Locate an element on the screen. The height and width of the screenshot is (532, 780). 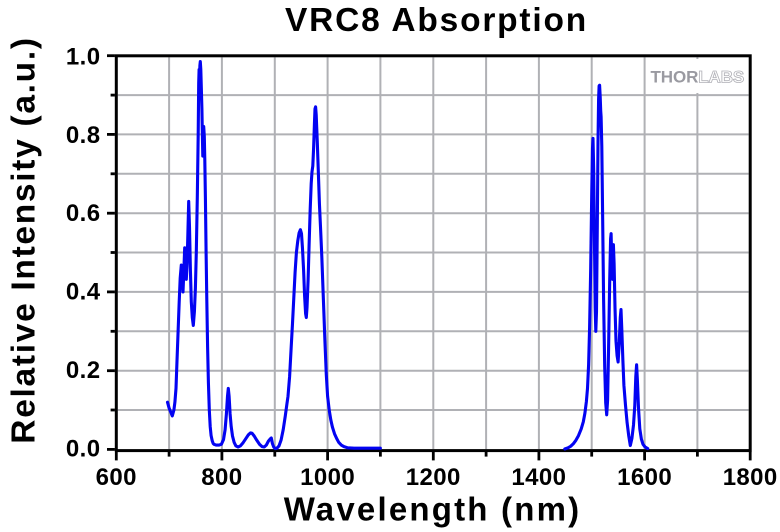
svg-text: 1000 is located at coordinates (327, 477).